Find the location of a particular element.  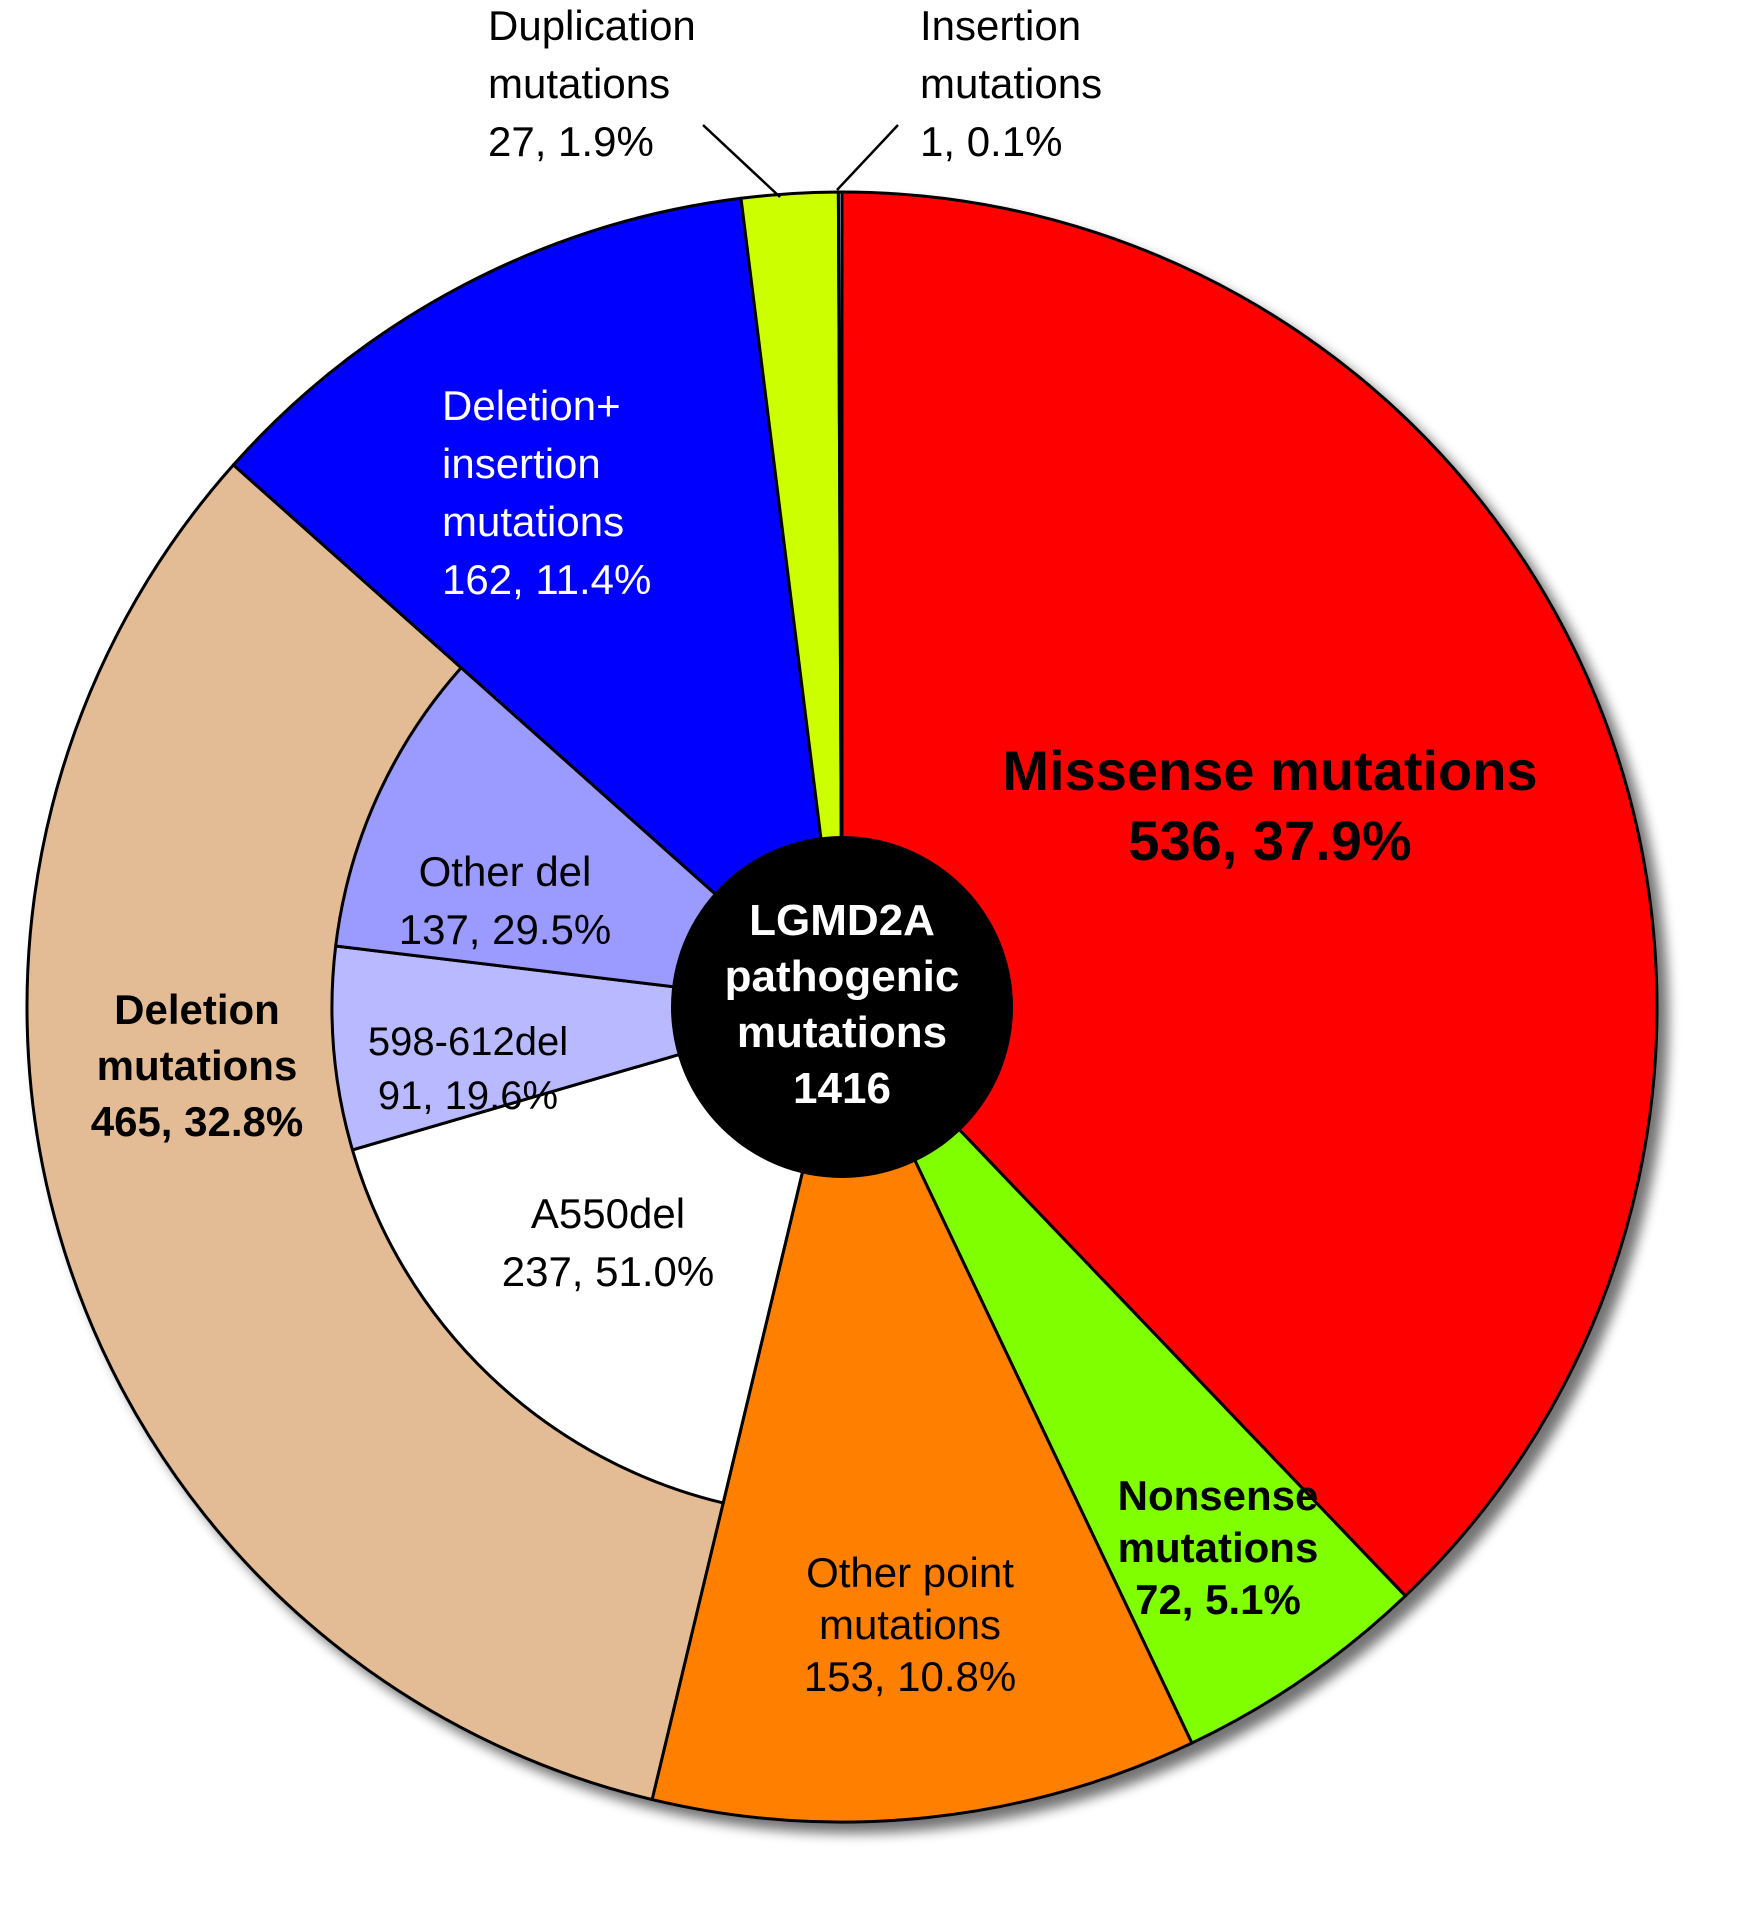

label-line: Deletion is located at coordinates (197, 1009).